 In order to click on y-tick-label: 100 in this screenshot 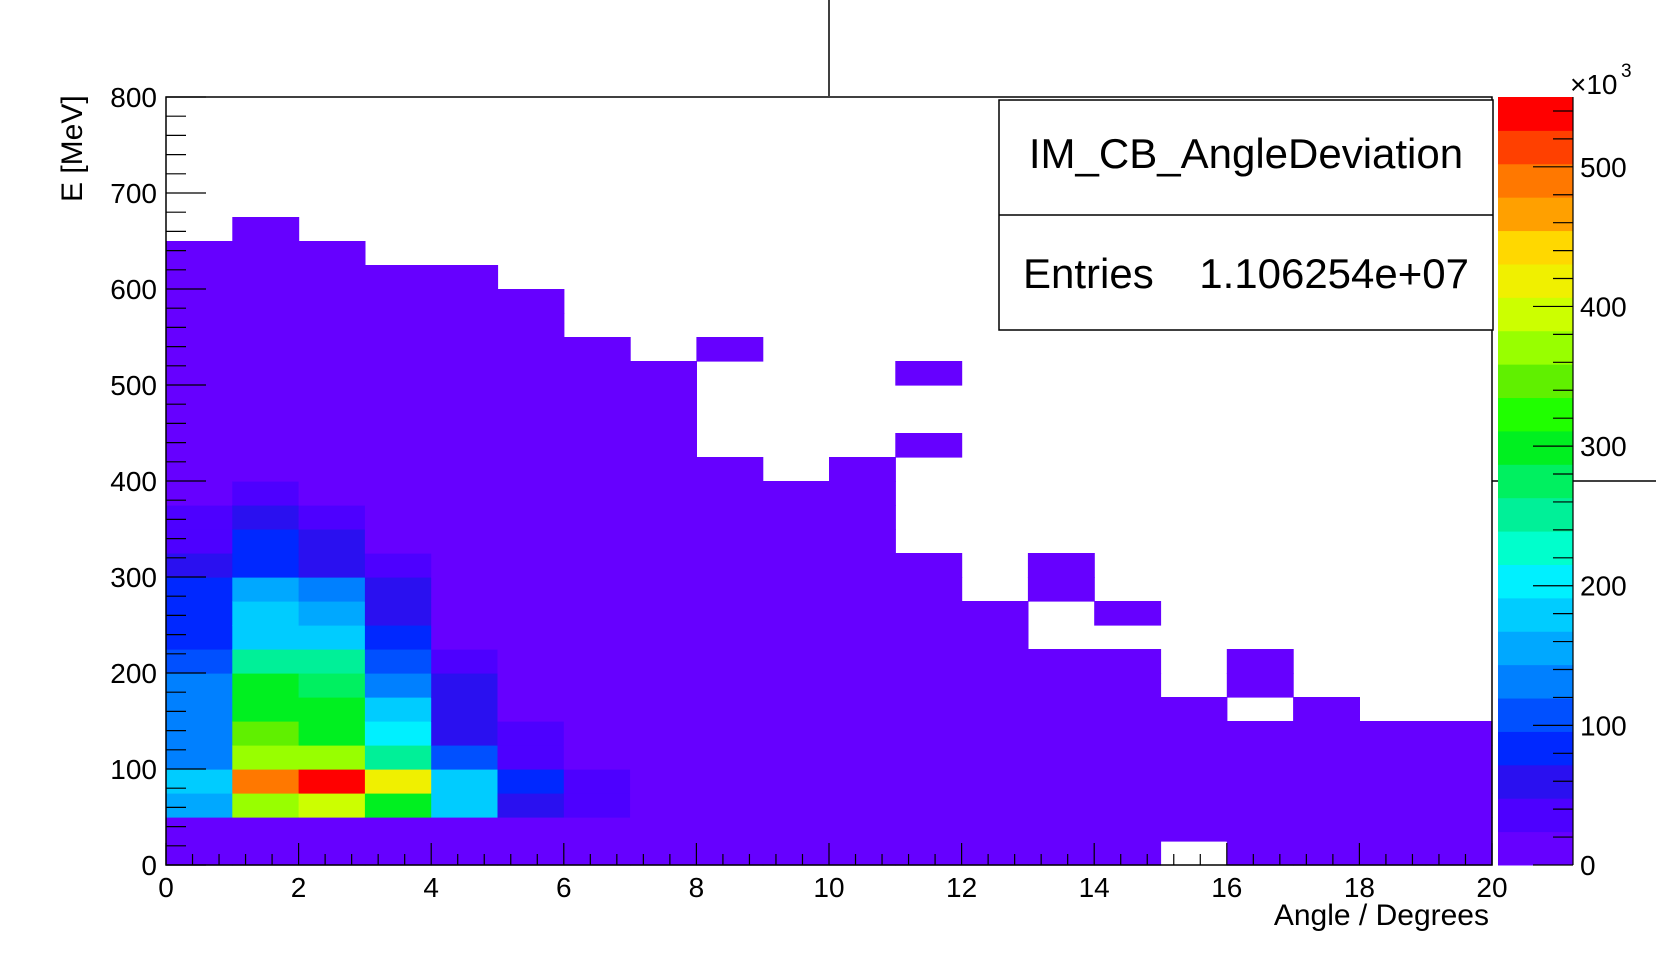, I will do `click(133, 769)`.